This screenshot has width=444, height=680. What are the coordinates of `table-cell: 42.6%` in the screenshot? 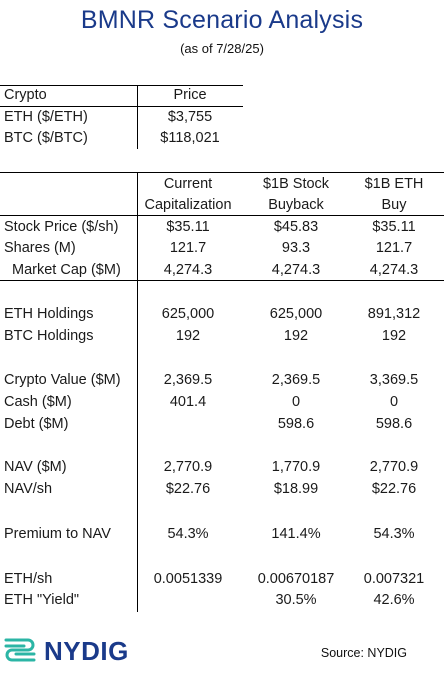 It's located at (394, 600).